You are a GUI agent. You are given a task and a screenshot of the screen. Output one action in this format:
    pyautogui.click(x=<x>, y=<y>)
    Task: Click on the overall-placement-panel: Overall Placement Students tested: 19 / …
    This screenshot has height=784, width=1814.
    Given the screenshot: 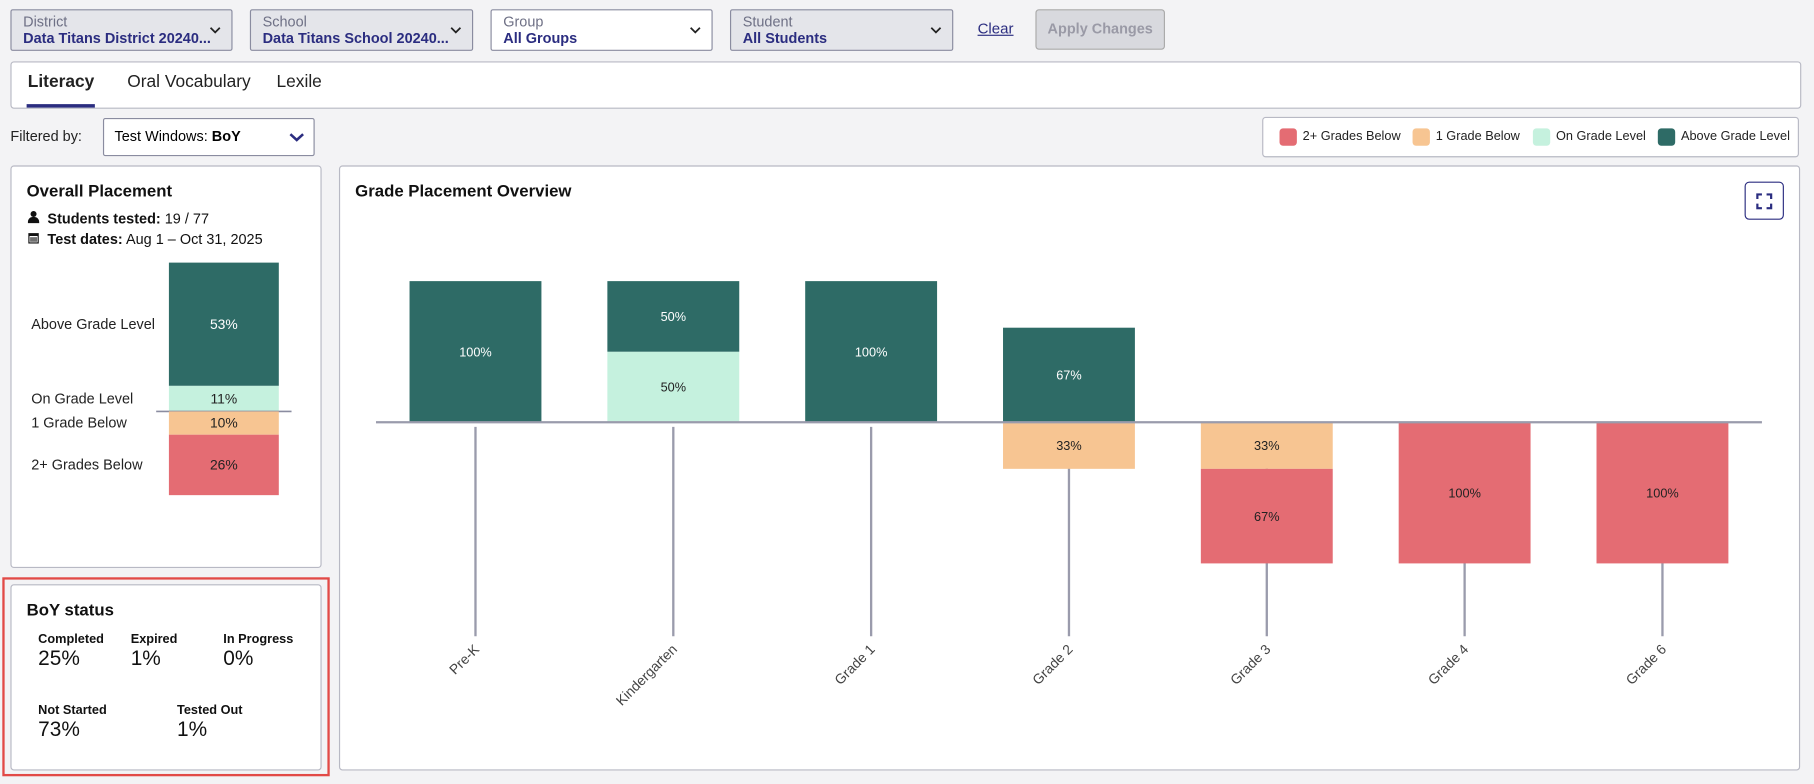 What is the action you would take?
    pyautogui.click(x=166, y=367)
    